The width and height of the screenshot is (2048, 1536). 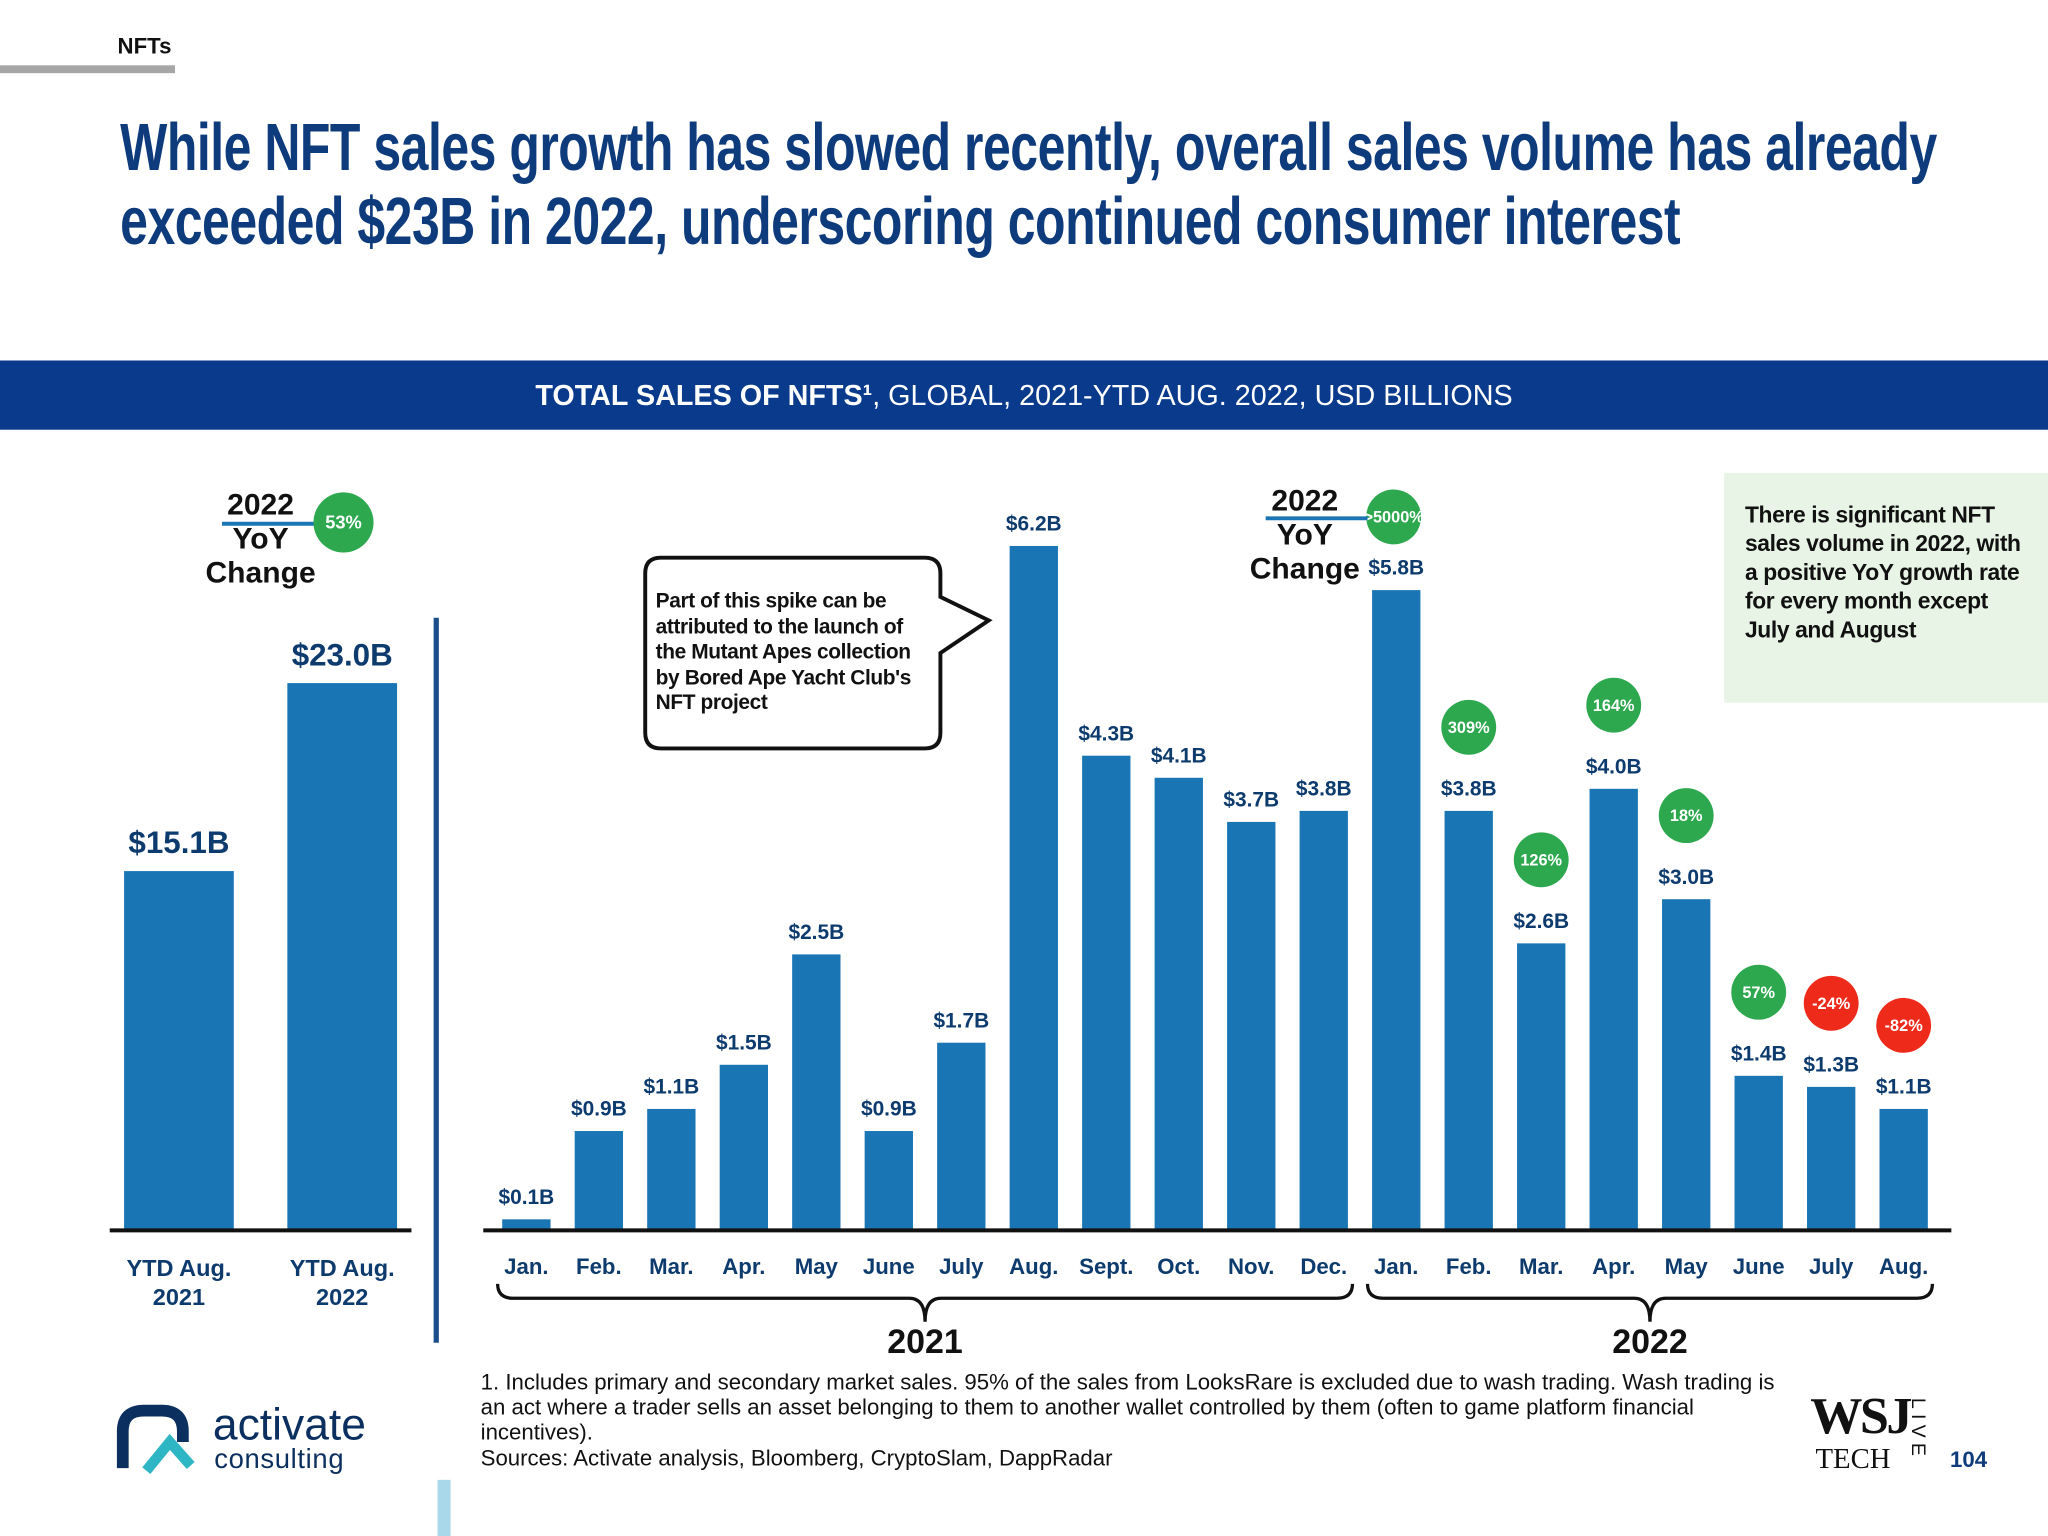 What do you see at coordinates (743, 1266) in the screenshot?
I see `x-tick-label: Apr.` at bounding box center [743, 1266].